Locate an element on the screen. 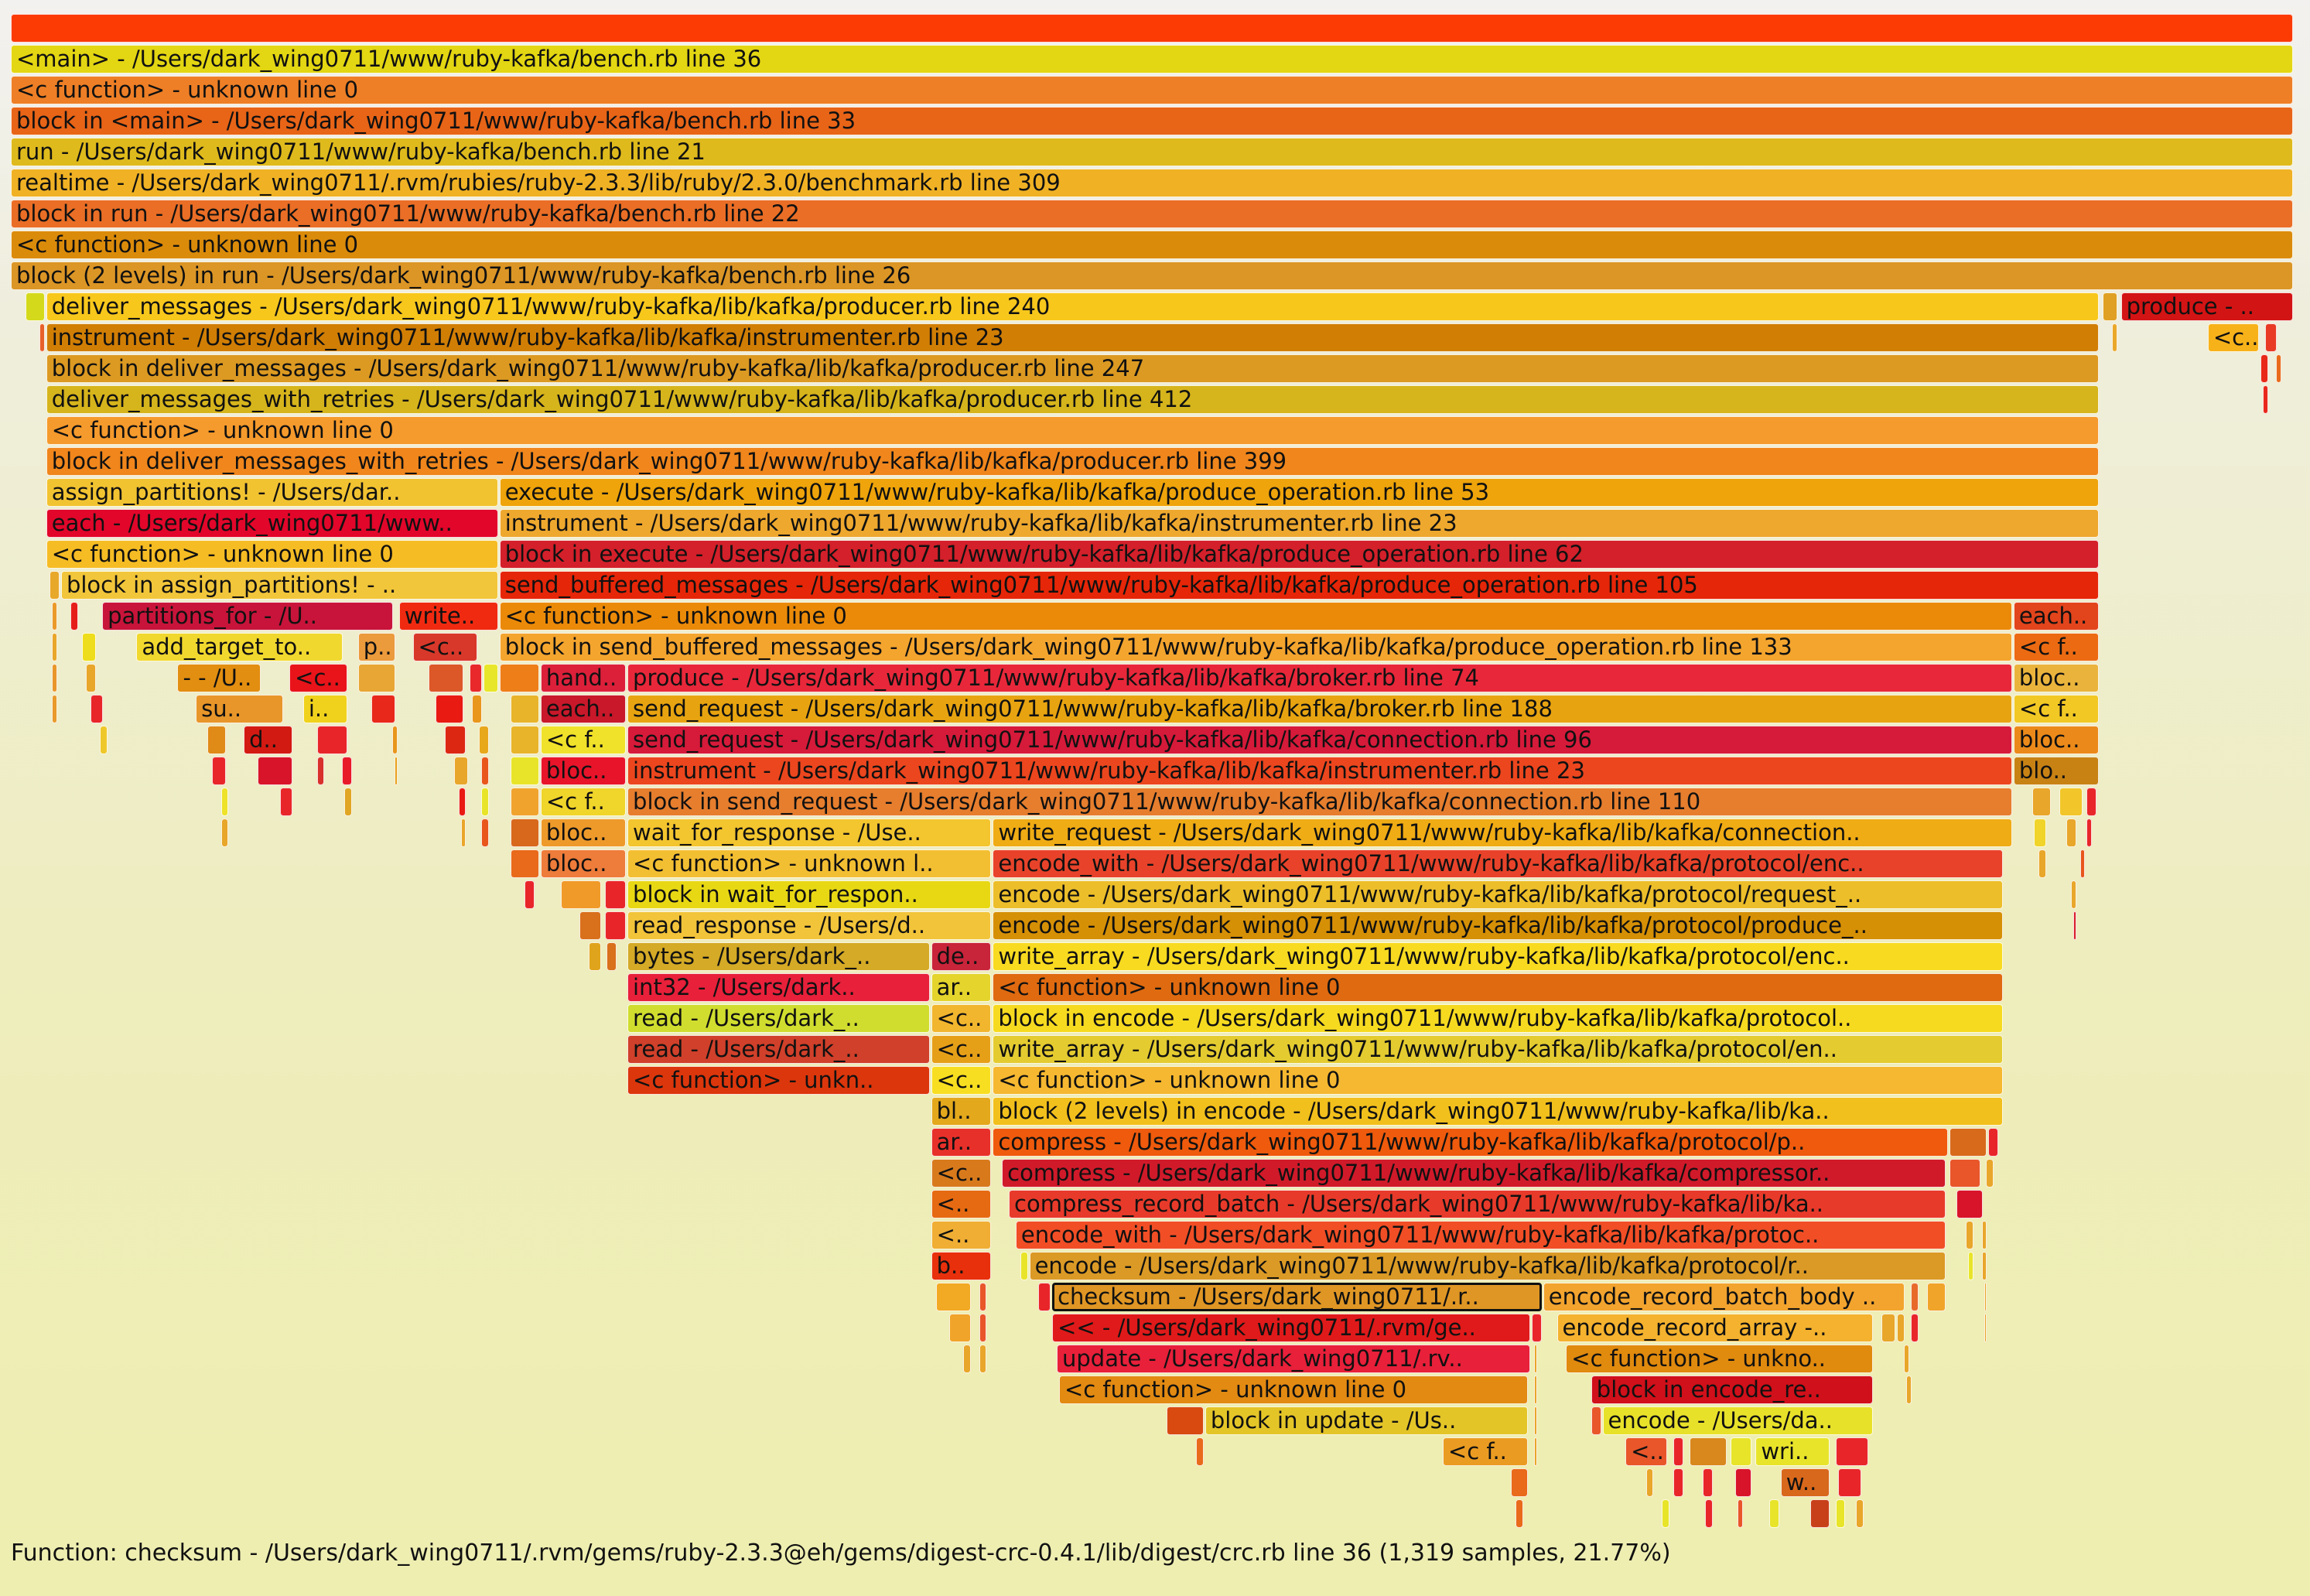  flame-frame: hand.. is located at coordinates (583, 678).